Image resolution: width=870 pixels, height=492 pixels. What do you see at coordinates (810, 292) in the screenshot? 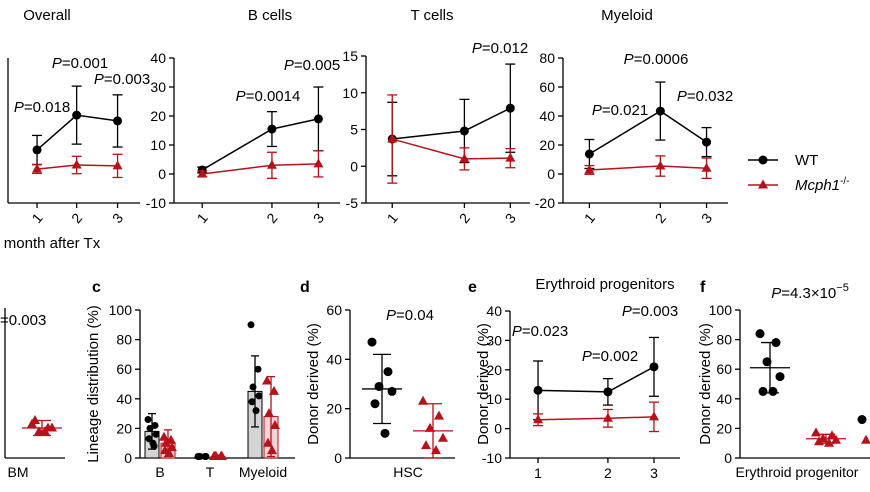
I see `p-value: P=4.3×10−5` at bounding box center [810, 292].